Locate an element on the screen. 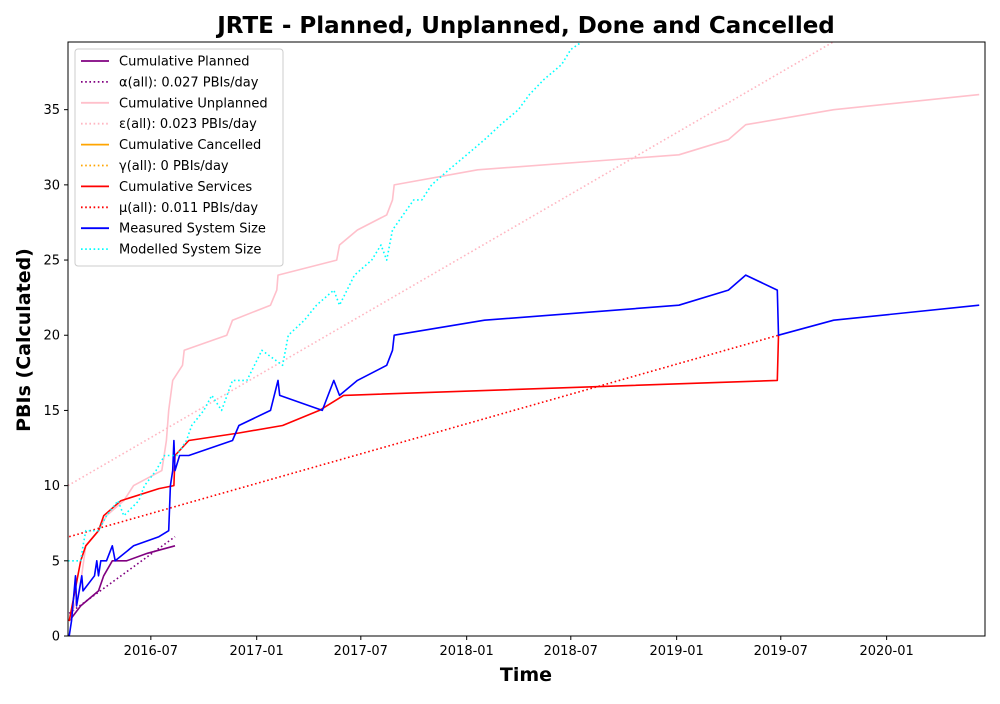  y-tick-label-7: 30 is located at coordinates (51, 185).